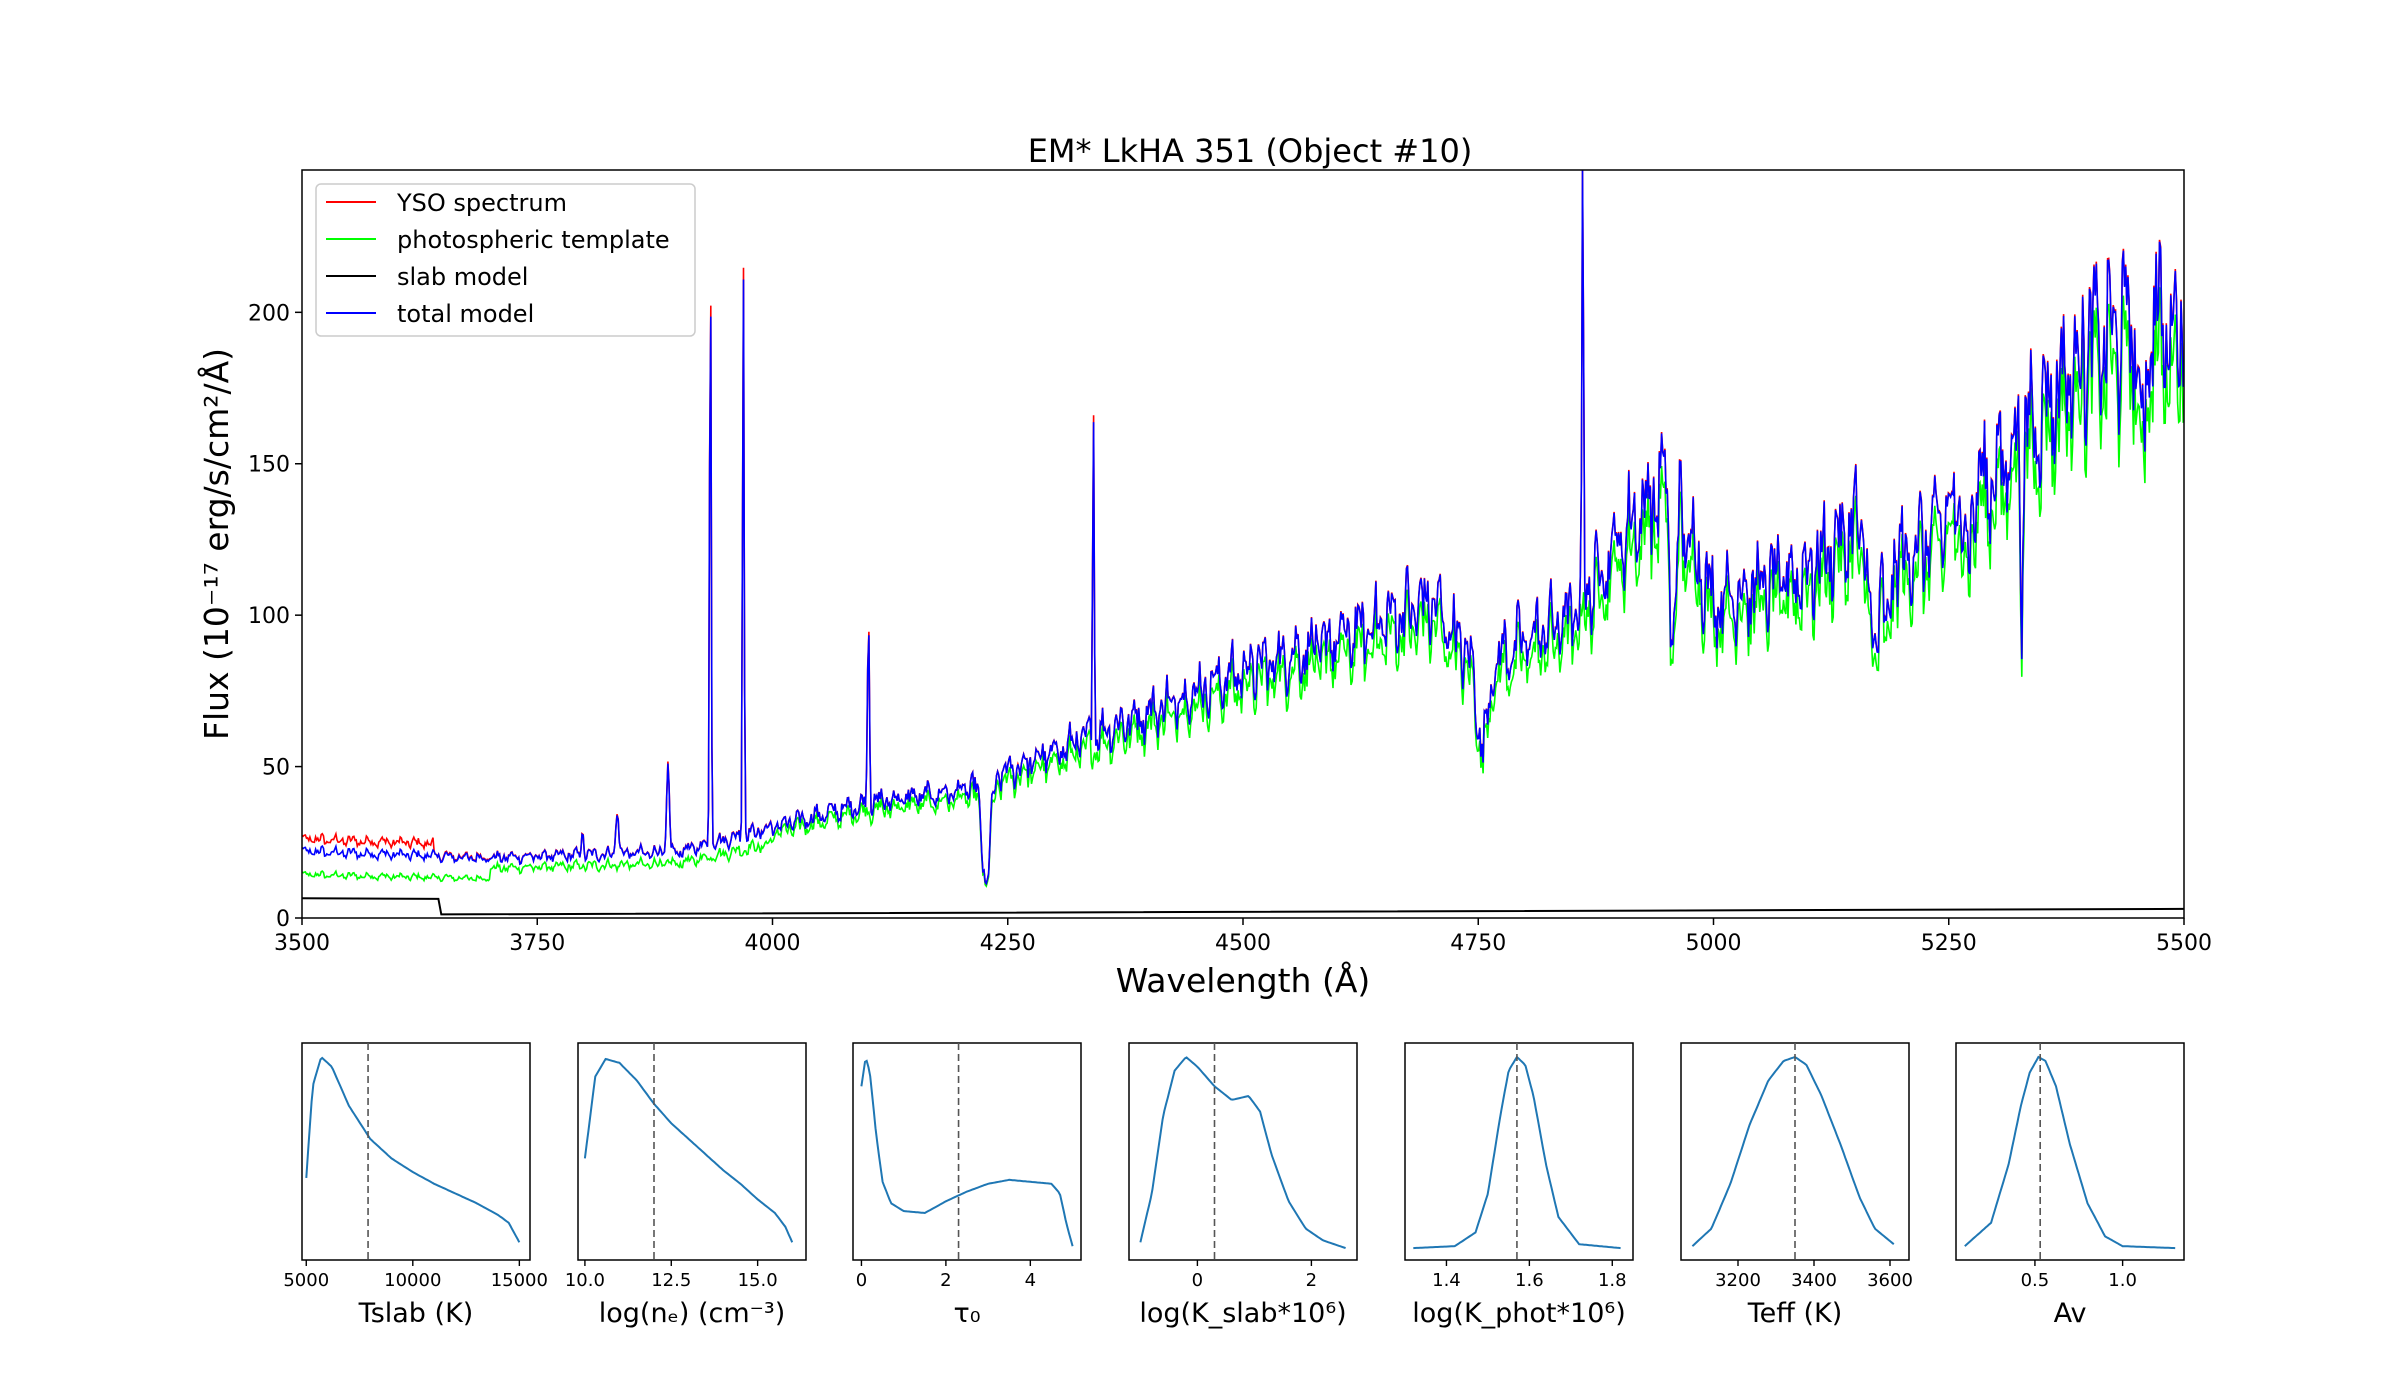 The image size is (2400, 1400). I want to click on posterior-tick-label: 1.8, so click(1612, 1280).